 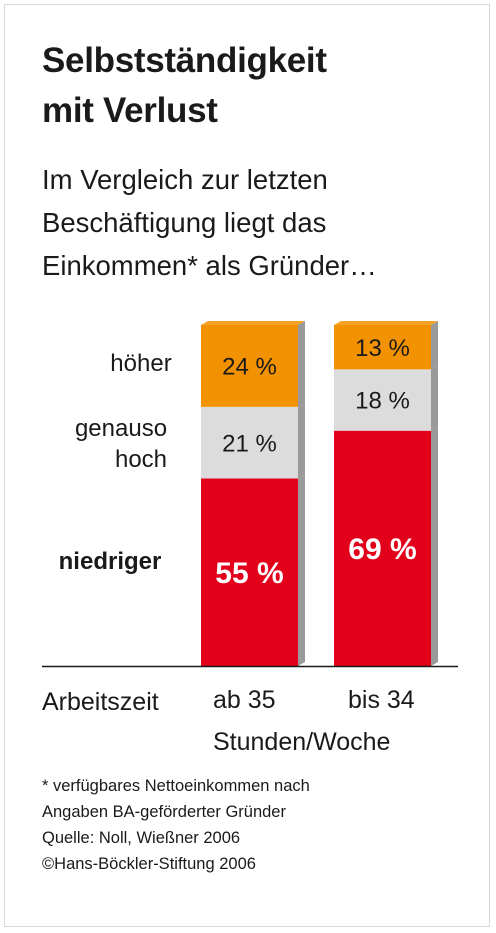 I want to click on bar-bis-34-genauso-hoch-value-label: 18 %, so click(x=382, y=401).